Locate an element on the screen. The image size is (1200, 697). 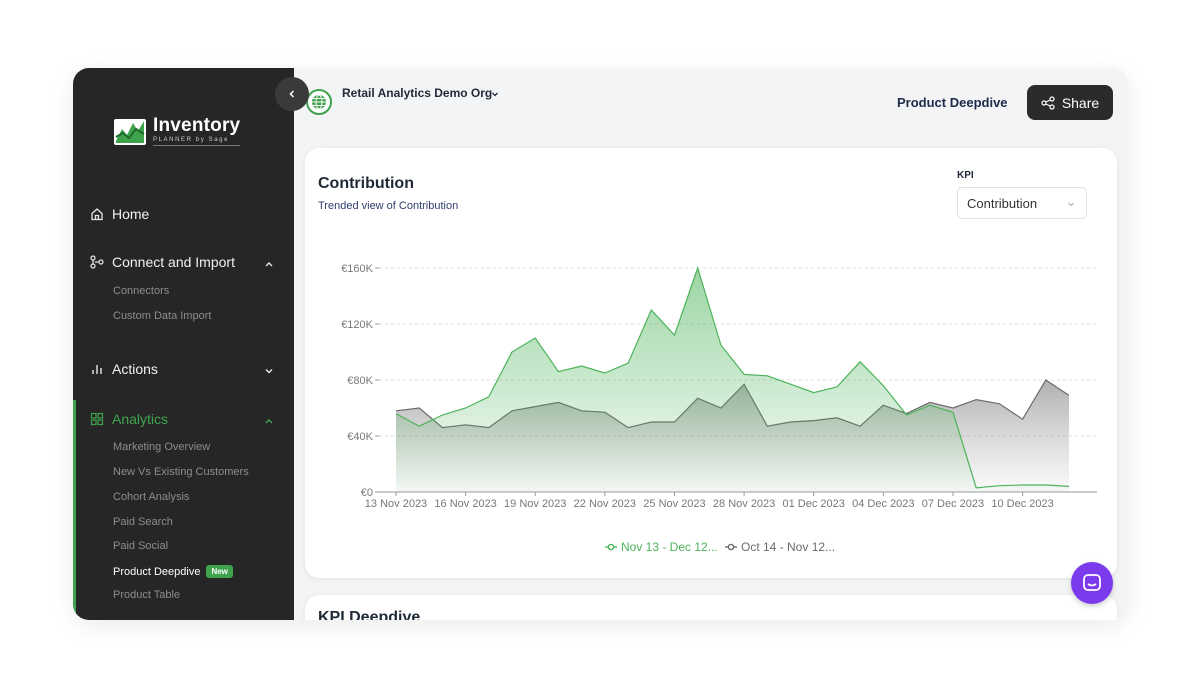
chat-launcher-button is located at coordinates (1092, 583).